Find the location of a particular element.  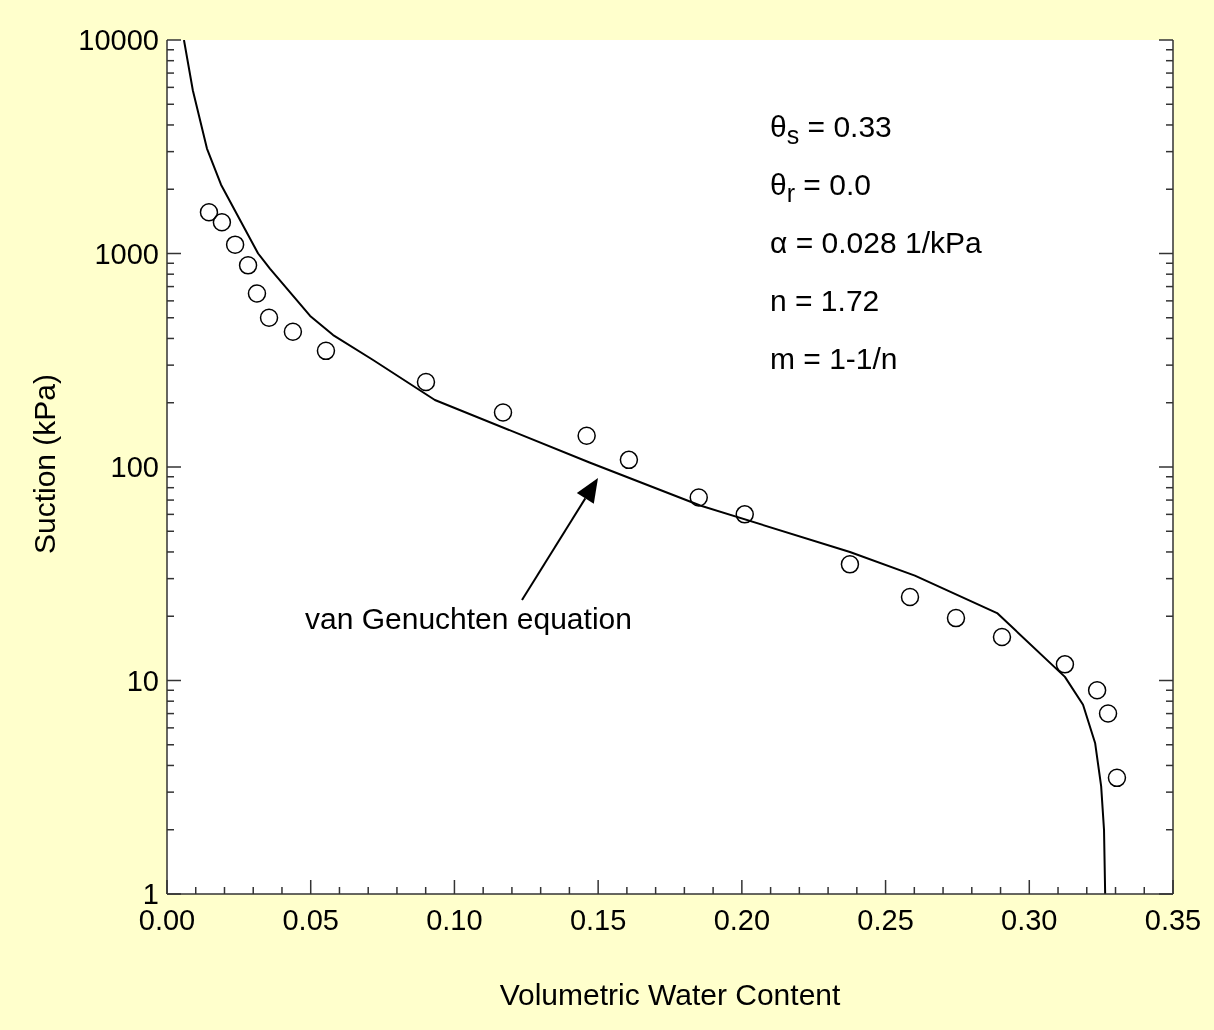

annotation: n = 1.72 is located at coordinates (825, 301).